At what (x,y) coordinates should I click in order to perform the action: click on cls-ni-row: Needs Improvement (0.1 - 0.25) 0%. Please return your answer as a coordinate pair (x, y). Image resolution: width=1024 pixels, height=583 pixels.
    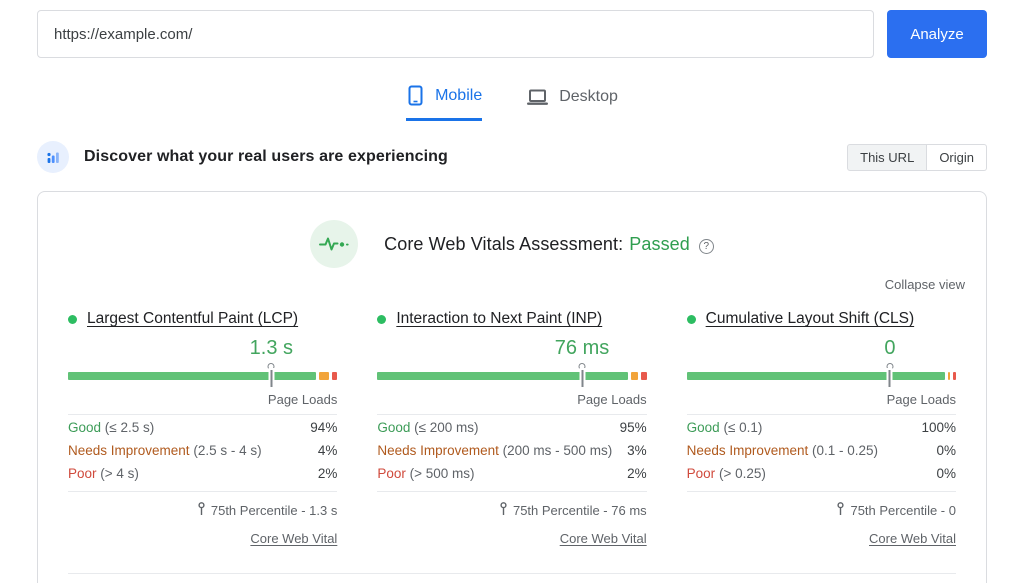
    Looking at the image, I should click on (821, 450).